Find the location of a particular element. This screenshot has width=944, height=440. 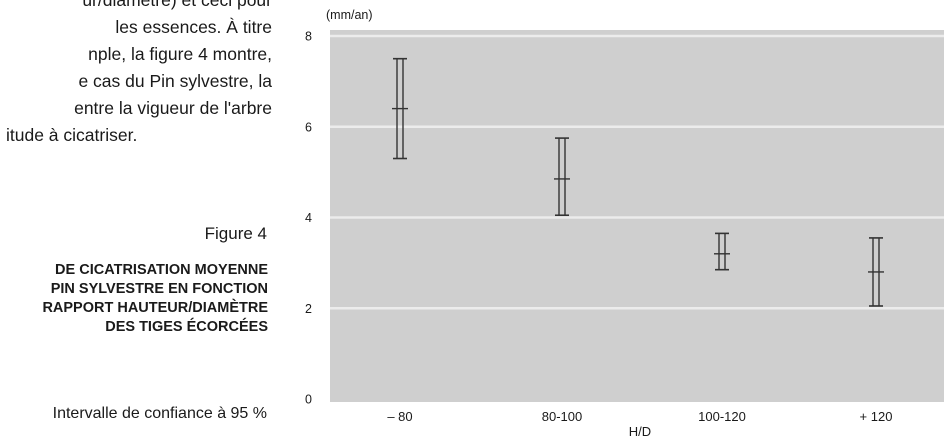

x-tick-label: + 120 is located at coordinates (876, 416).